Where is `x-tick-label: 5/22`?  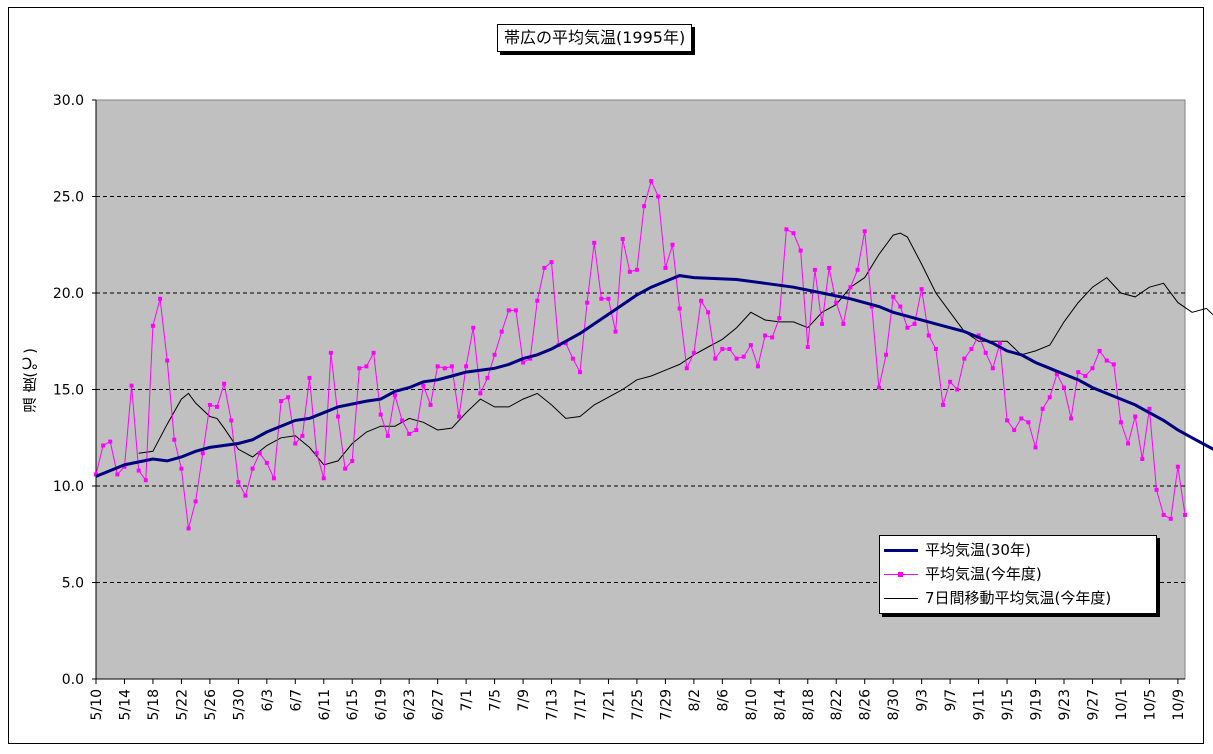 x-tick-label: 5/22 is located at coordinates (182, 704).